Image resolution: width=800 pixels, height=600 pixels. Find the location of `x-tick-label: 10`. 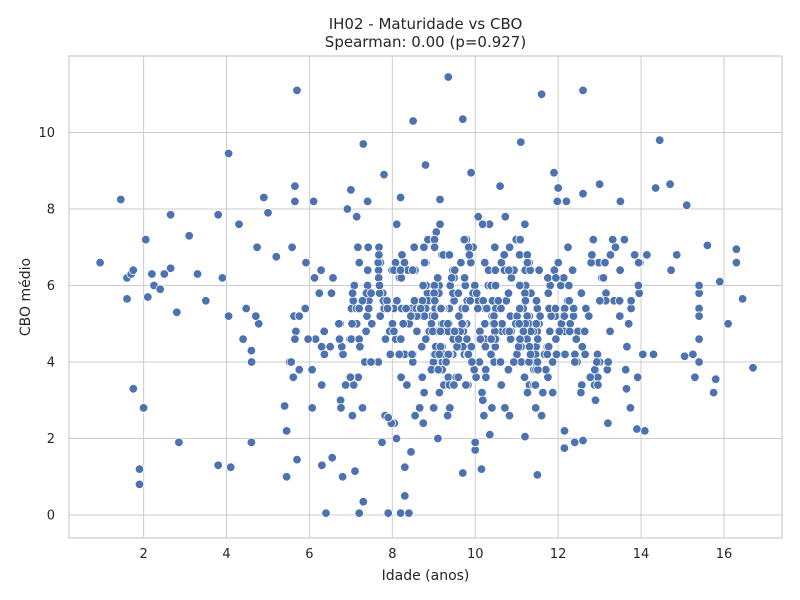

x-tick-label: 10 is located at coordinates (475, 554).